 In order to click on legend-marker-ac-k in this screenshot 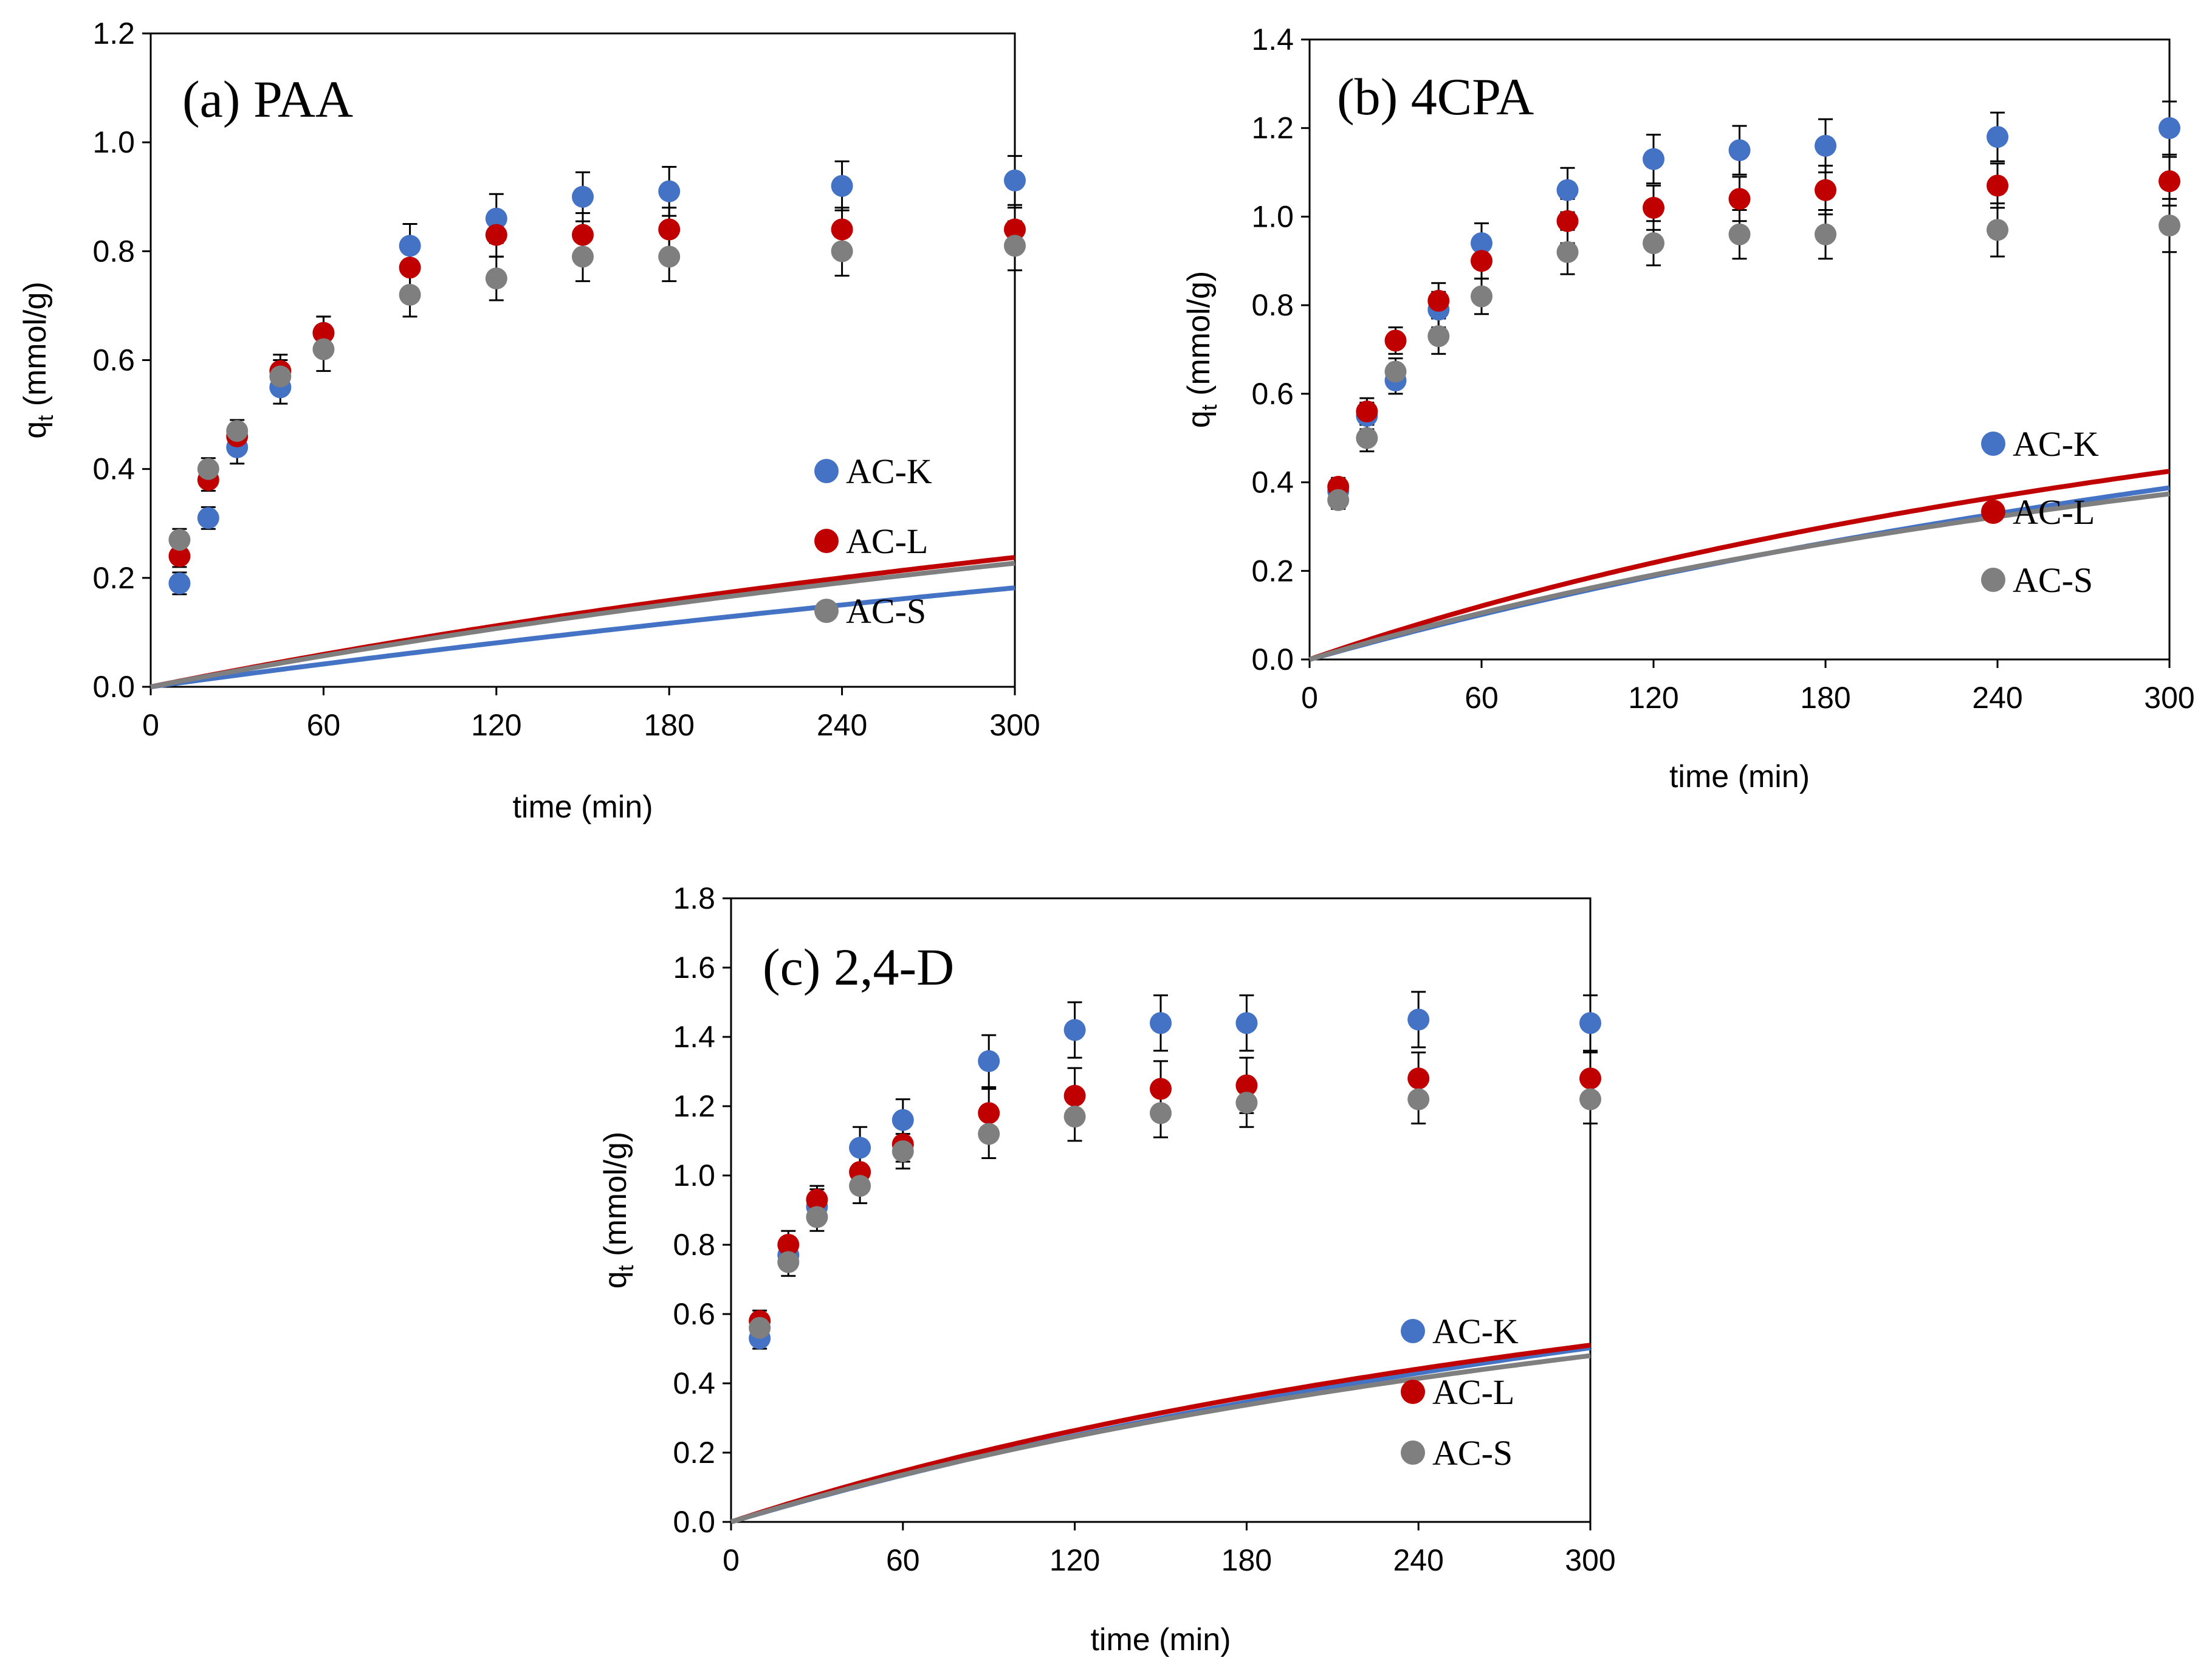, I will do `click(826, 471)`.